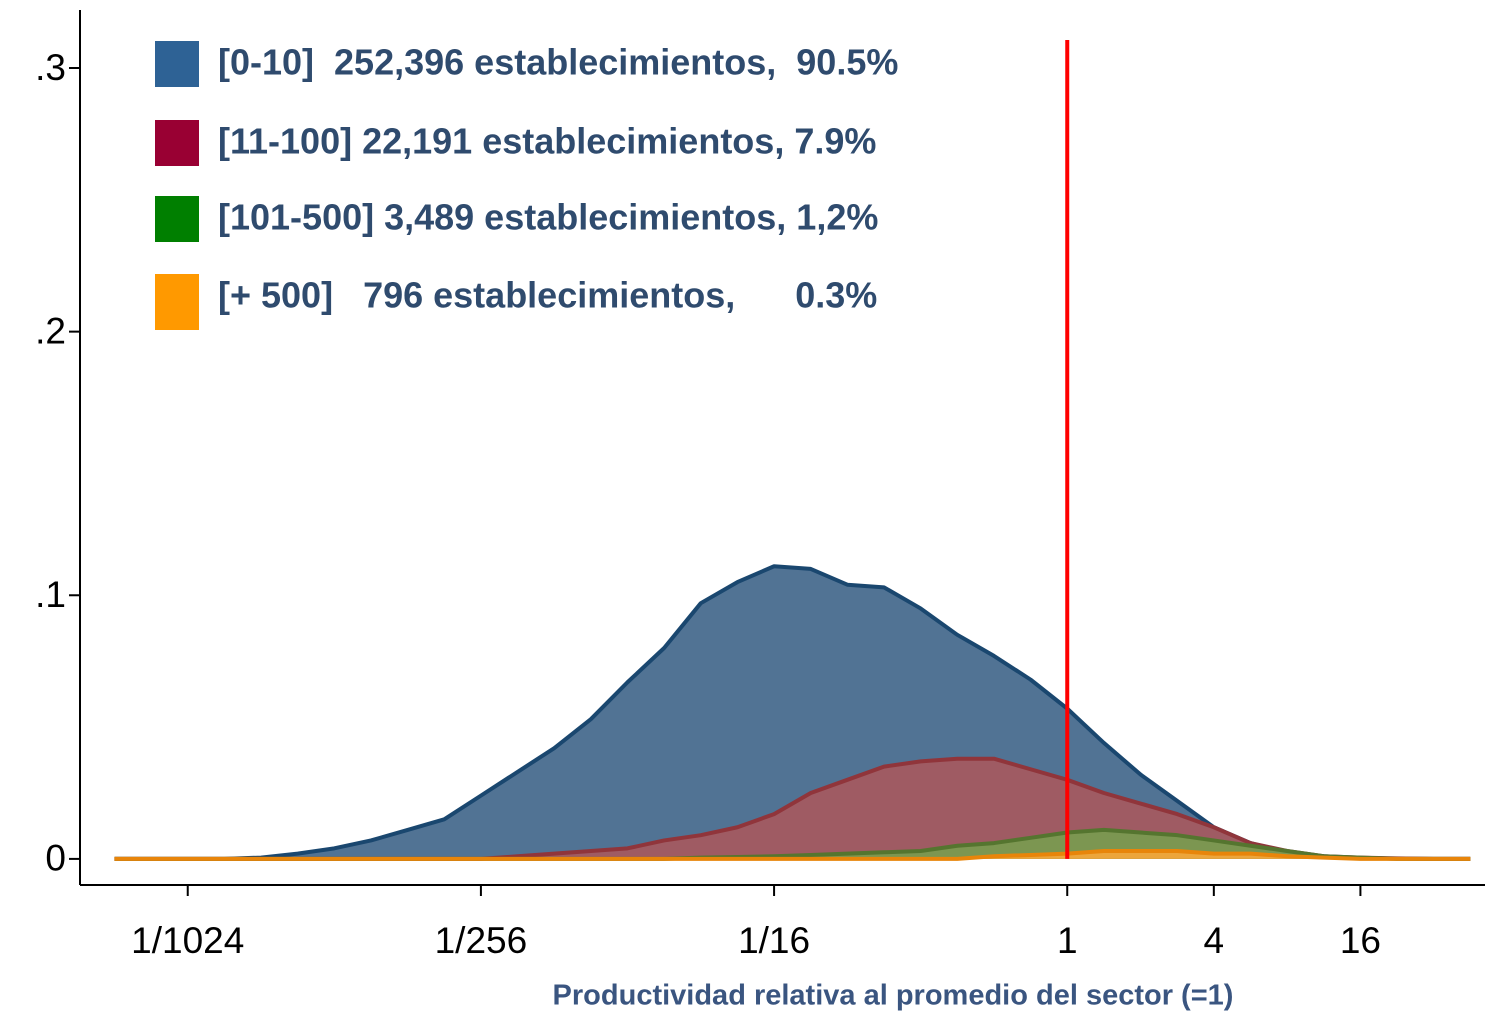 Image resolution: width=1496 pixels, height=1014 pixels. I want to click on x-tick-label: 1/16, so click(774, 940).